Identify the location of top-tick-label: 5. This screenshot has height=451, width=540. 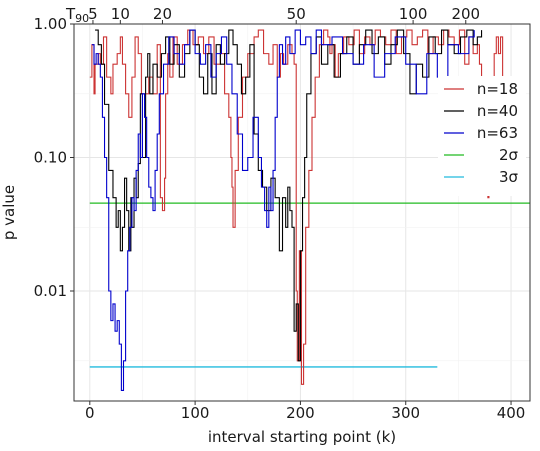
(93, 14).